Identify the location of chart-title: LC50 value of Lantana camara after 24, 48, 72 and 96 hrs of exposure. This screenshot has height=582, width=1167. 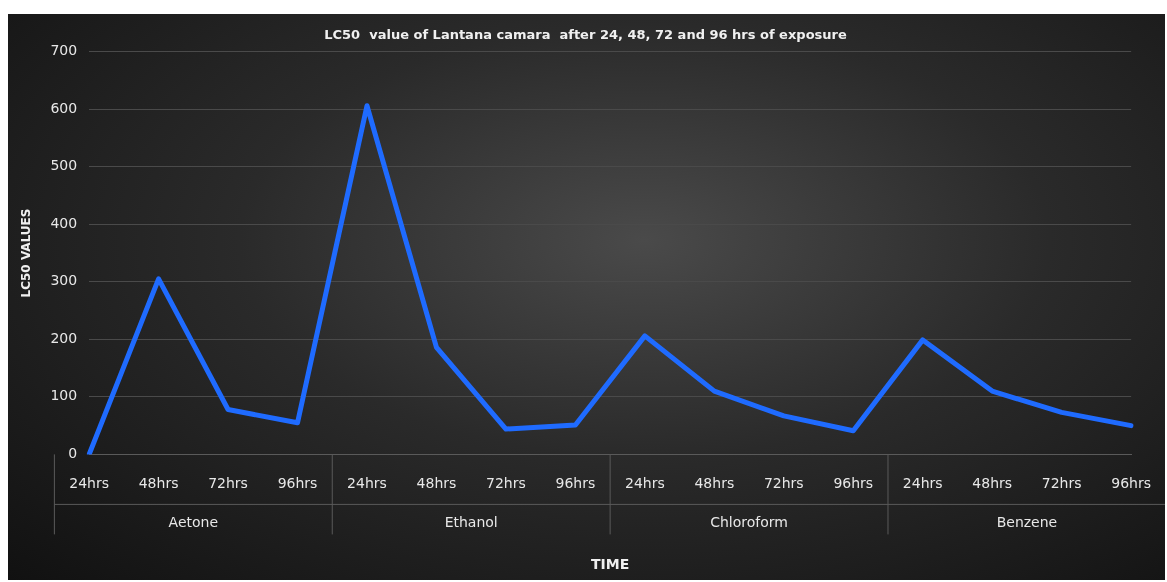
(585, 35).